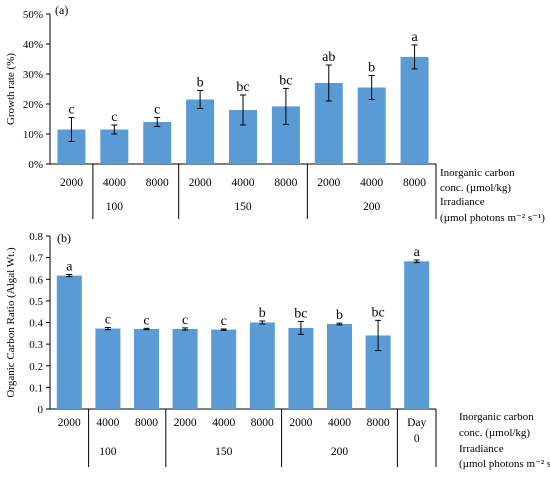  I want to click on y-tick-label: 0.5, so click(36, 302).